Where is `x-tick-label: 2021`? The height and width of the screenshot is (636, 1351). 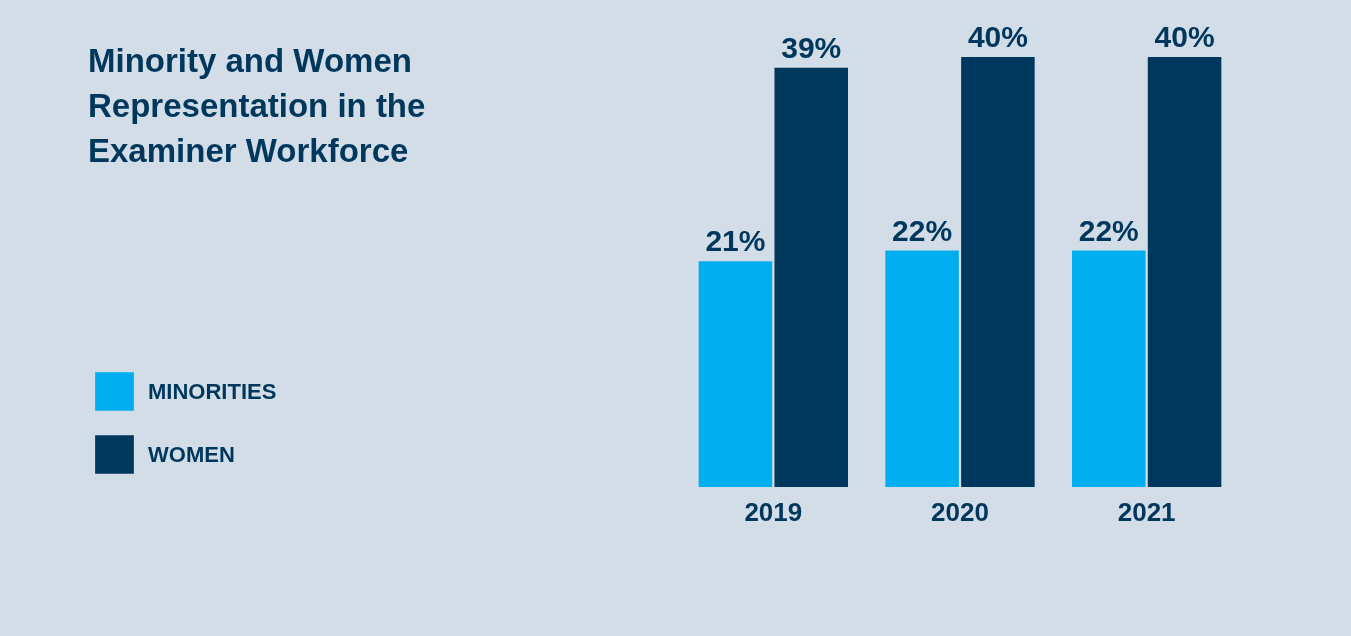 x-tick-label: 2021 is located at coordinates (1146, 511).